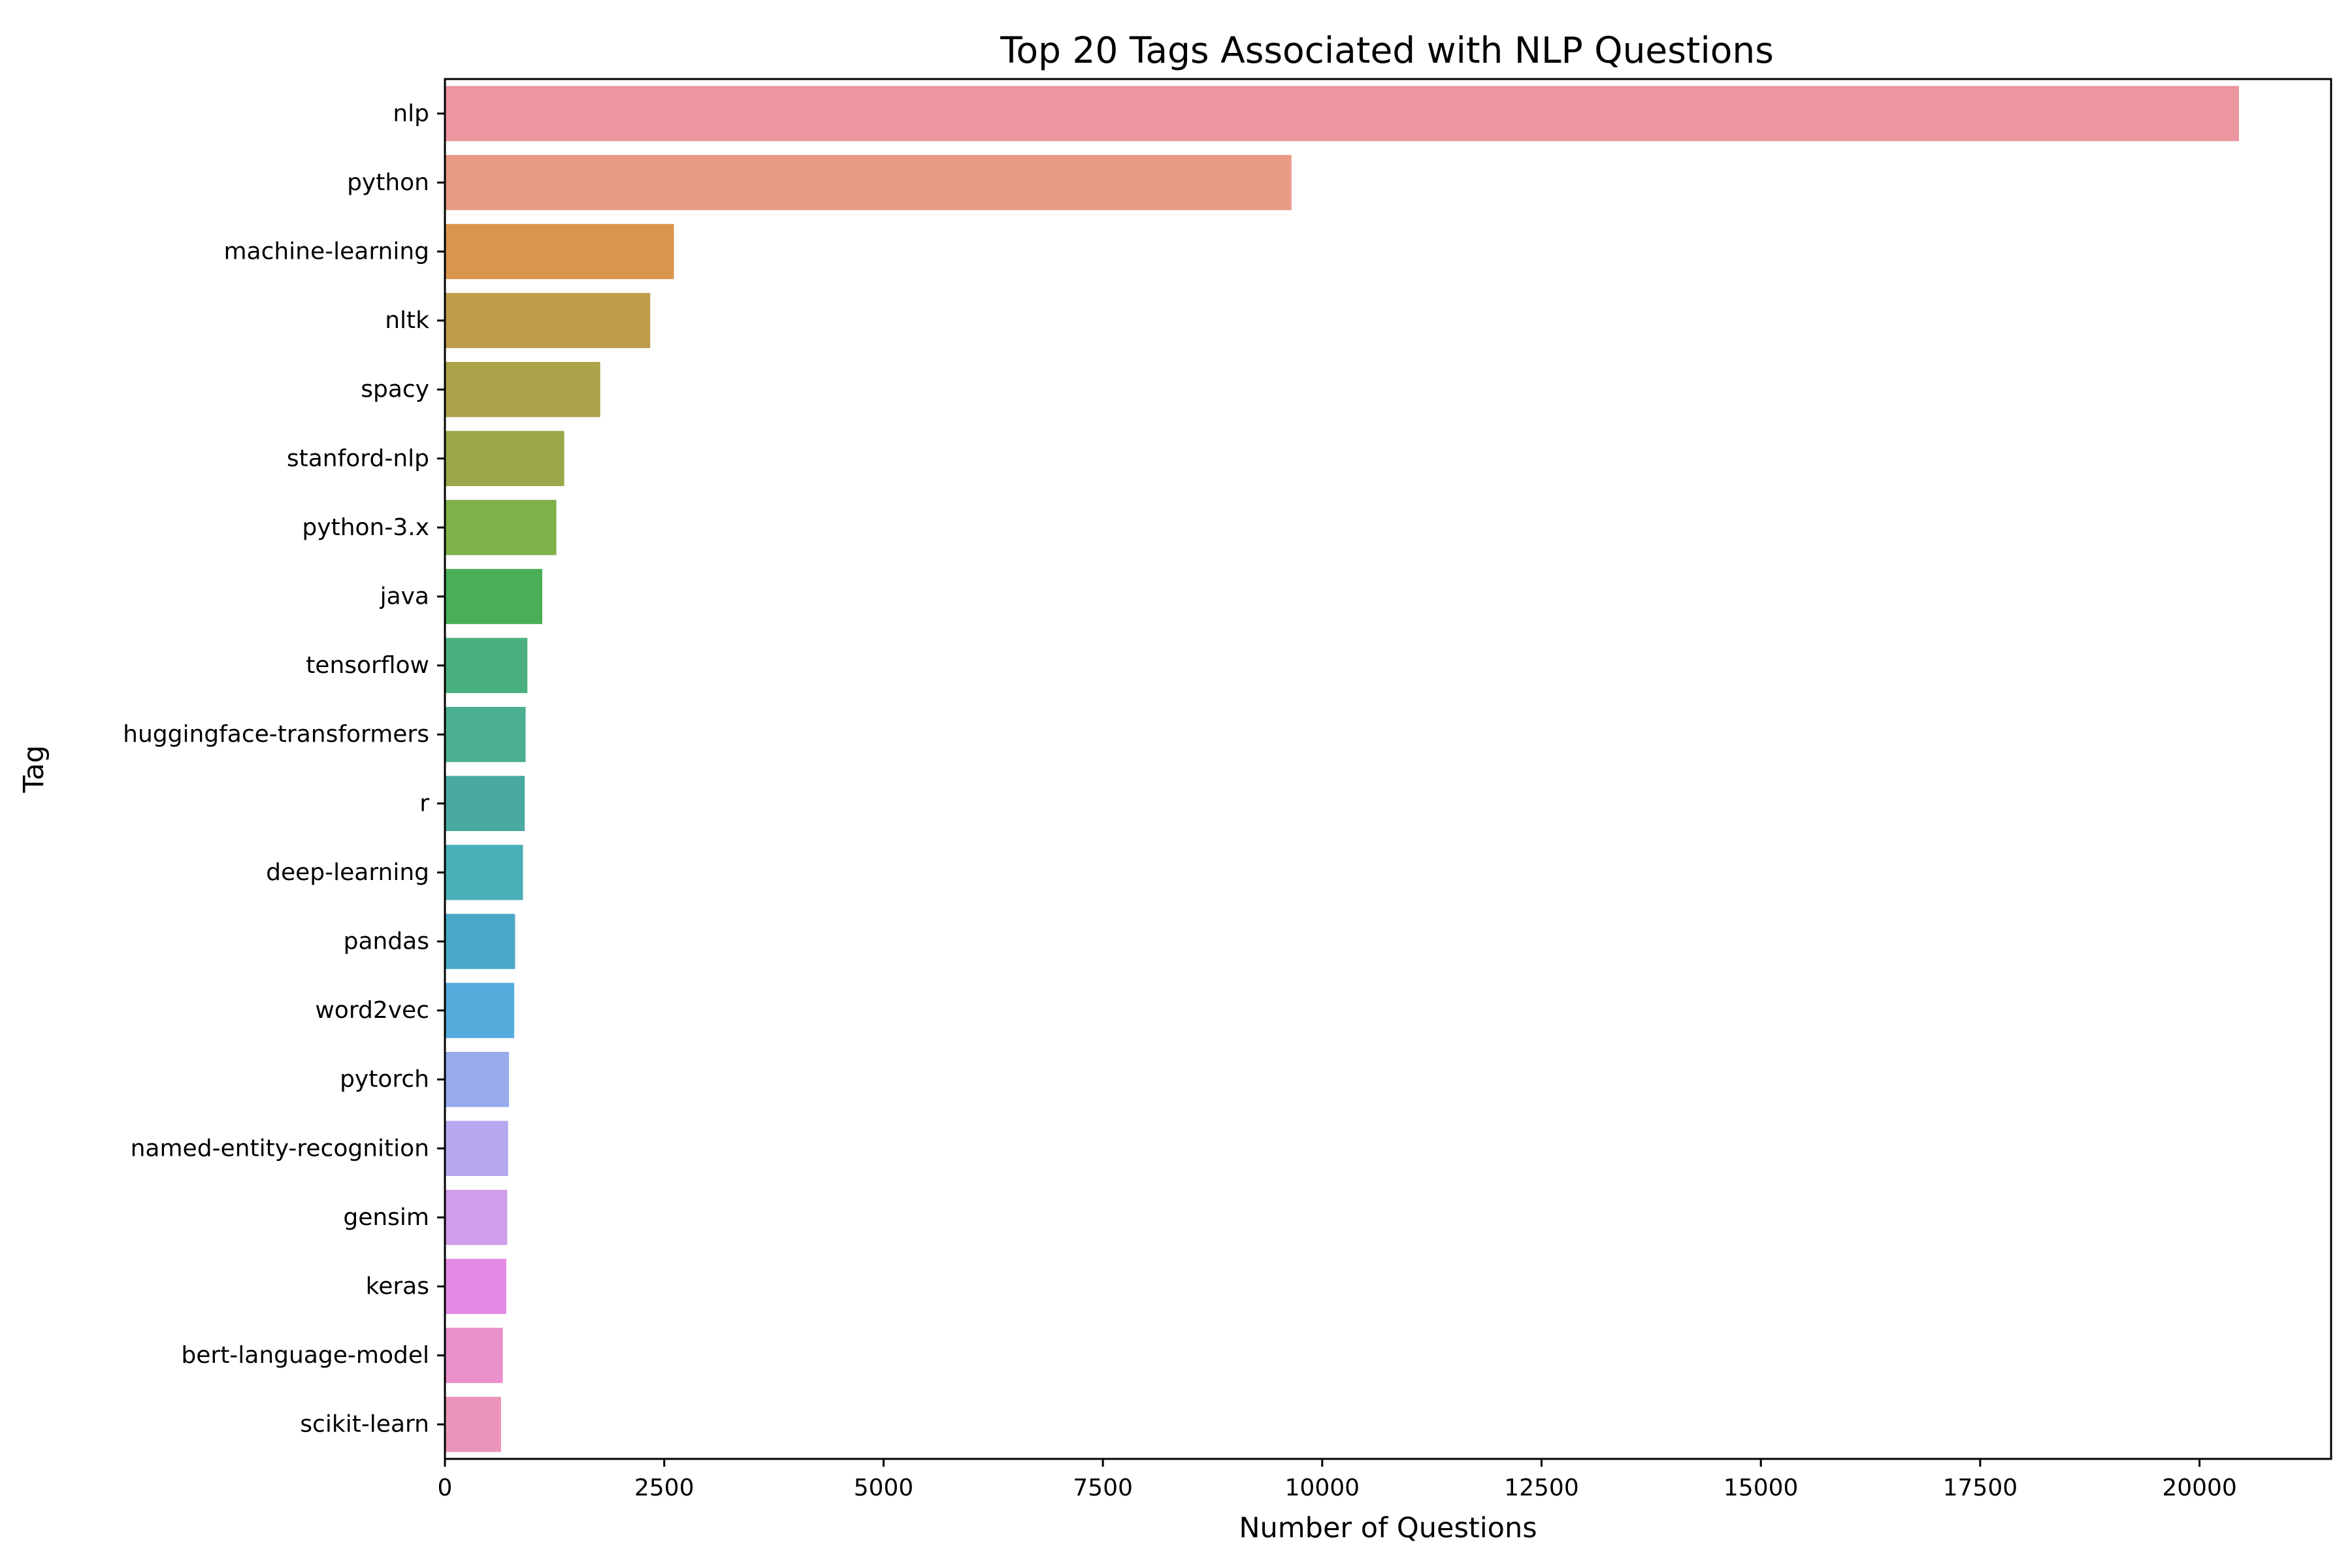  I want to click on bar-word2vec, so click(480, 1010).